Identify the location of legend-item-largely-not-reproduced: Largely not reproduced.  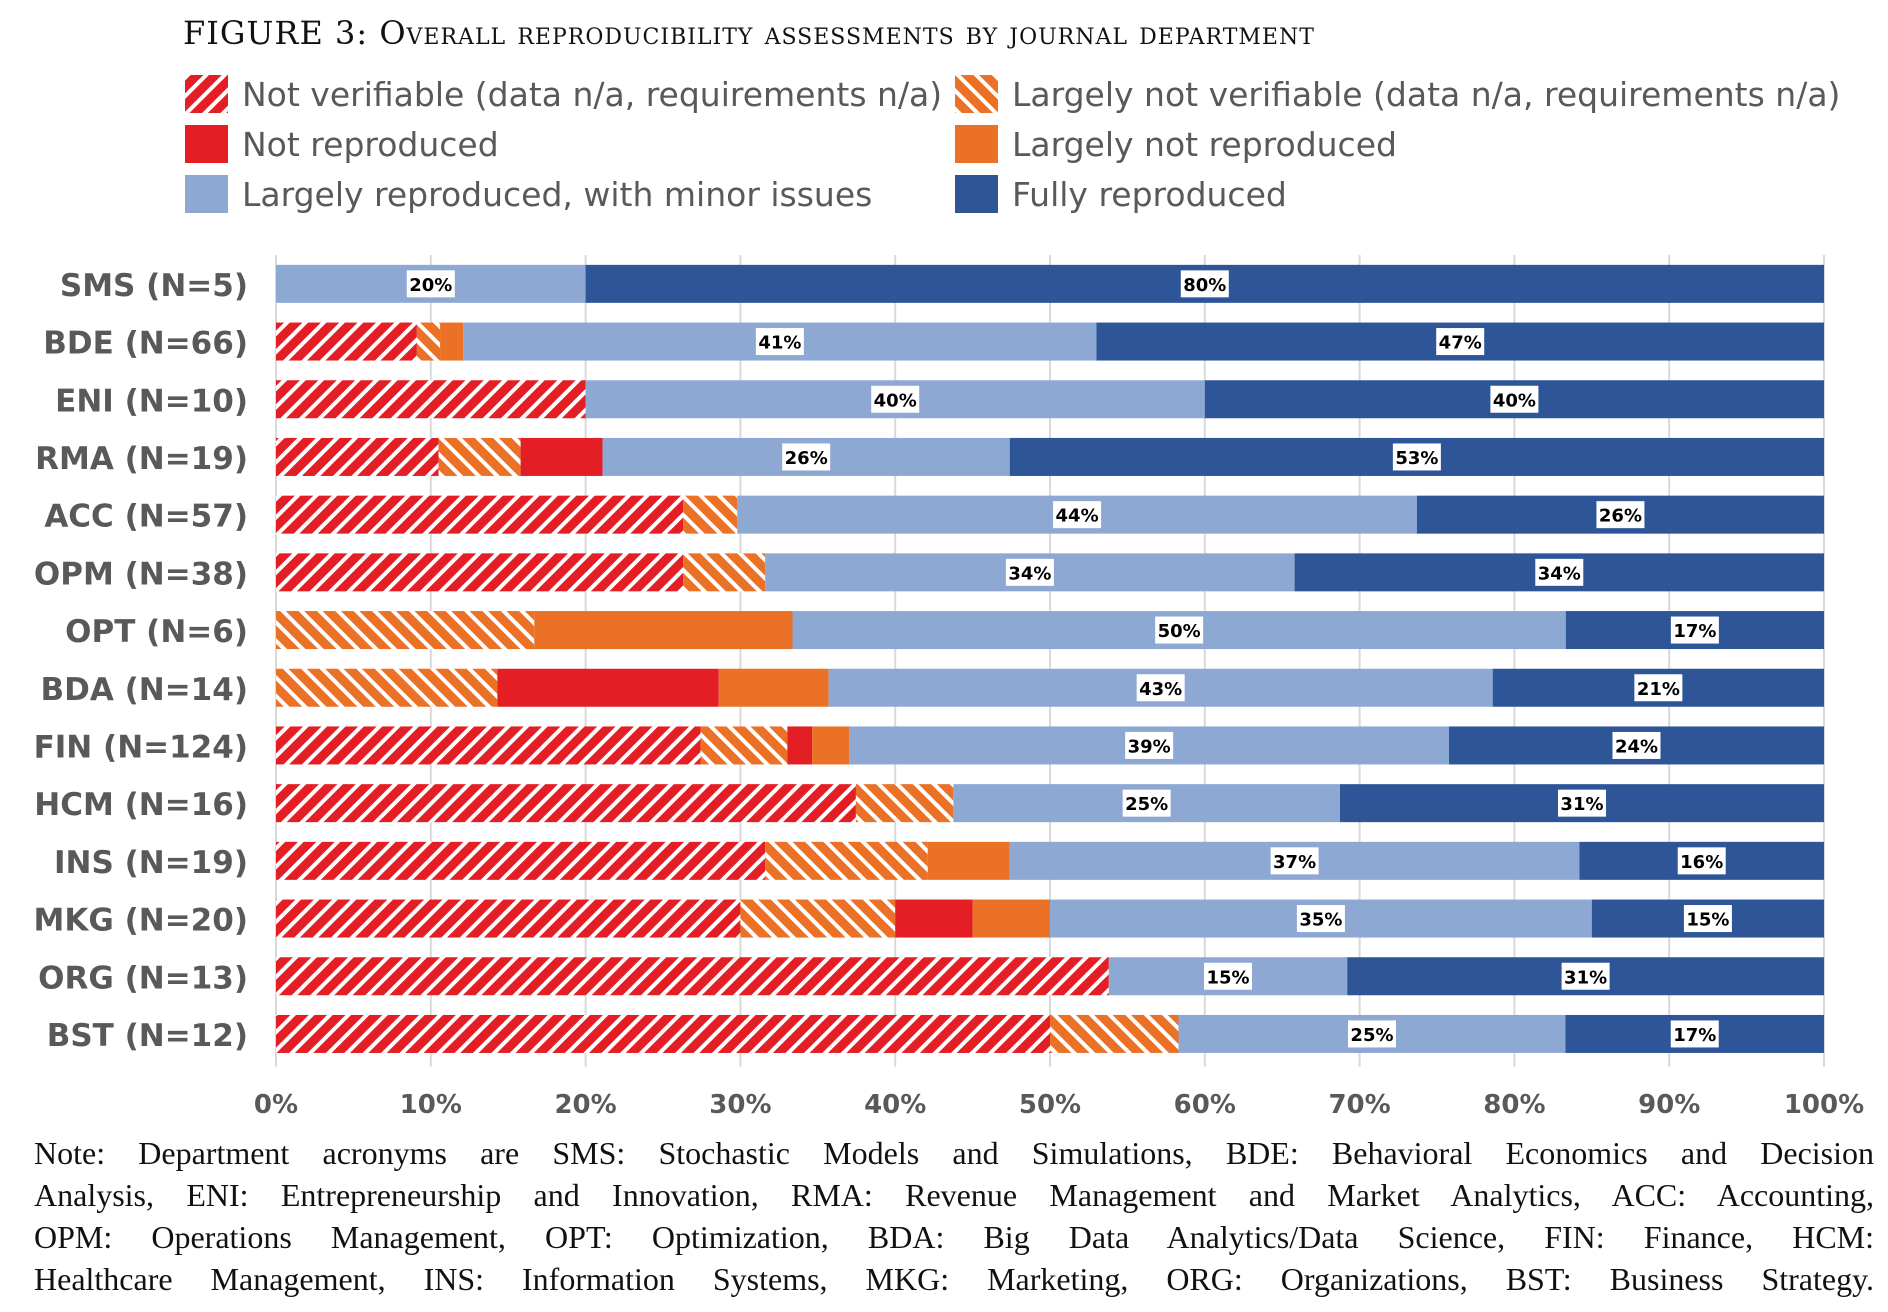
(1176, 144).